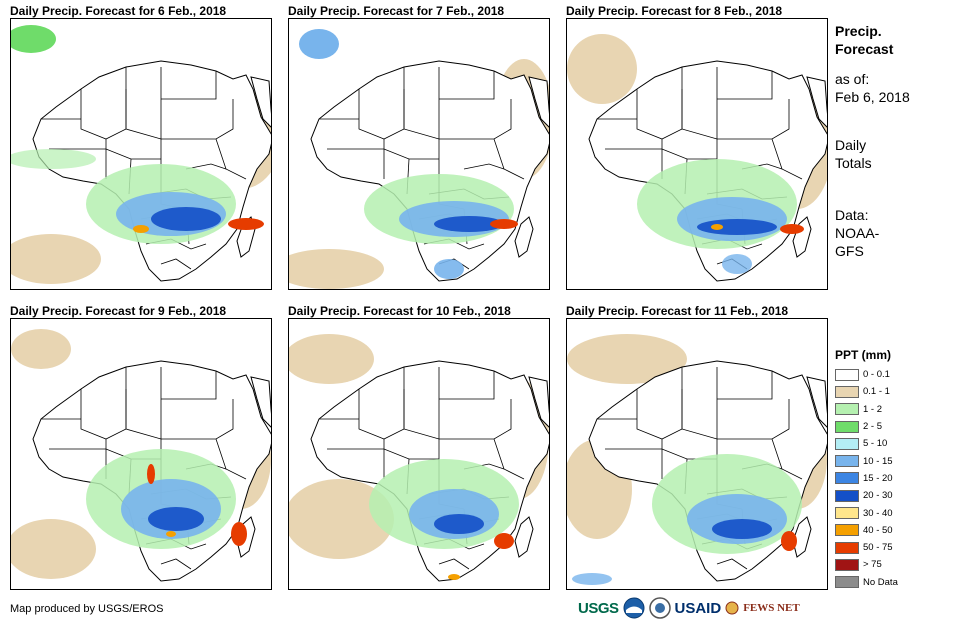 The height and width of the screenshot is (626, 967). I want to click on panel-title: Daily Precip. Forecast for 6 Feb., 2018, so click(118, 11).